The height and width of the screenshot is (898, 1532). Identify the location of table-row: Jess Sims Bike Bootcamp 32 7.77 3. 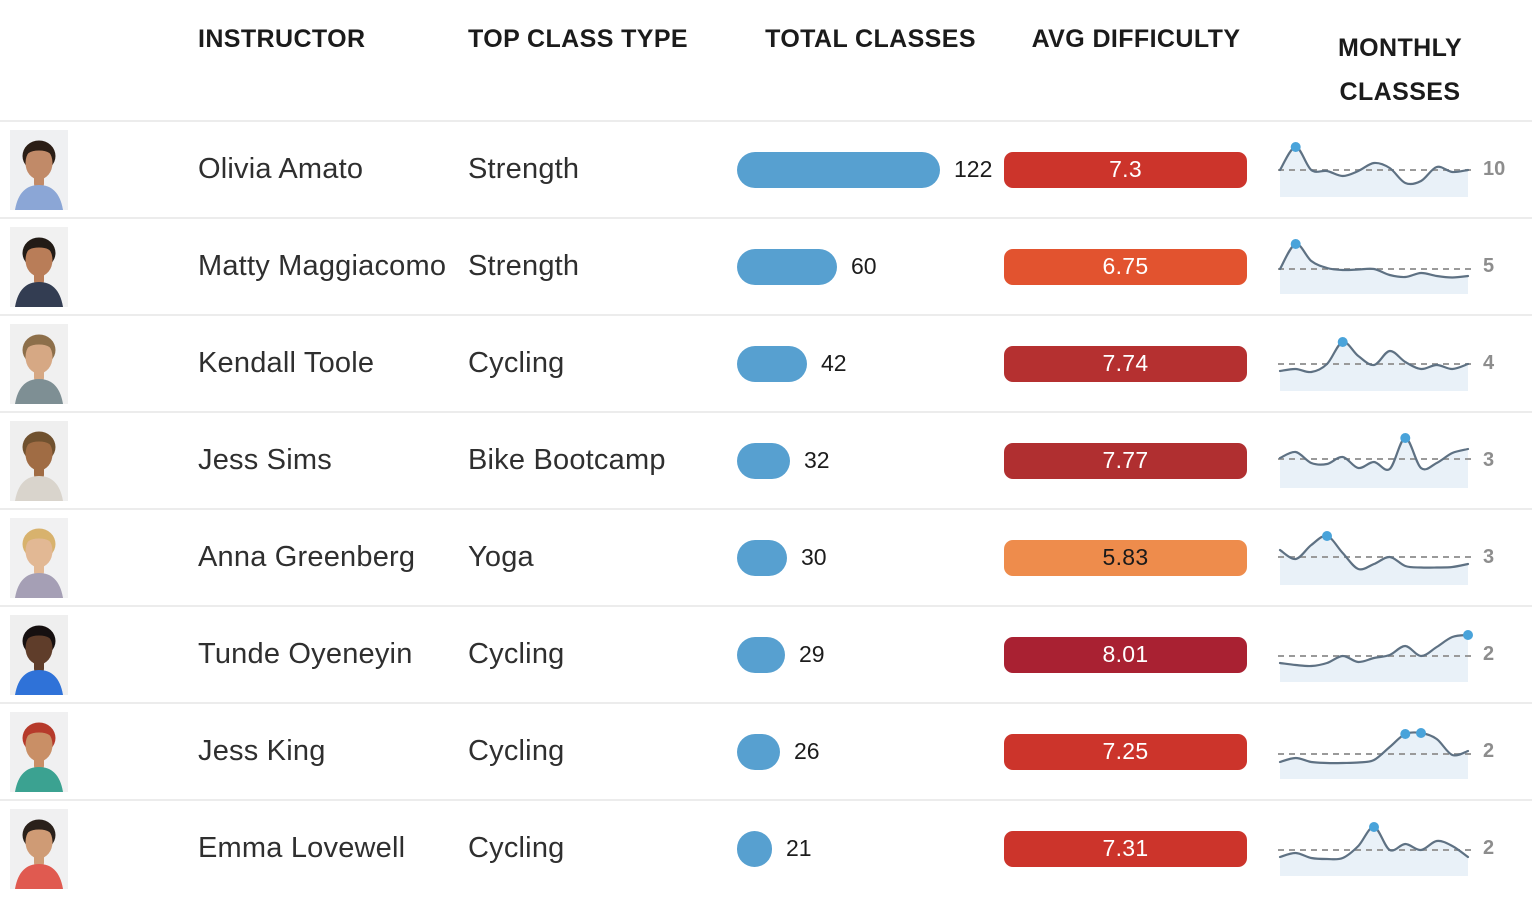
(766, 459).